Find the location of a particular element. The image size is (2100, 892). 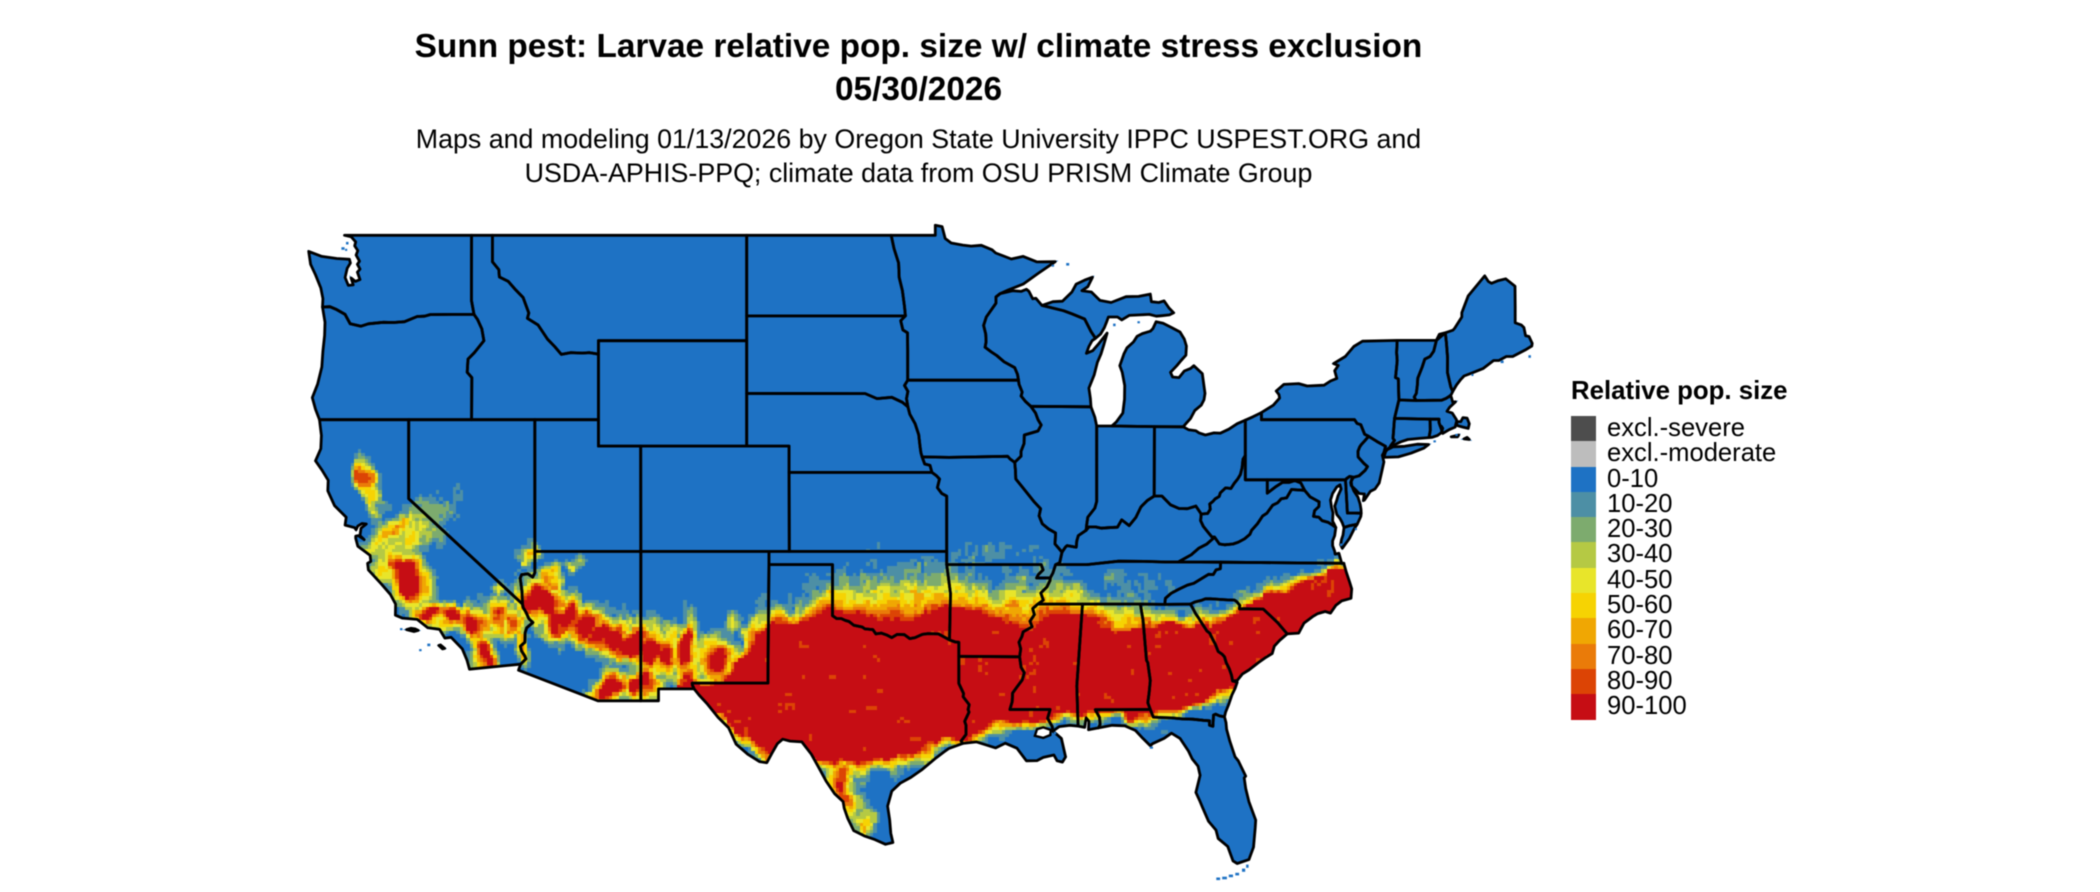

legend-label: 60-70 is located at coordinates (1640, 630).